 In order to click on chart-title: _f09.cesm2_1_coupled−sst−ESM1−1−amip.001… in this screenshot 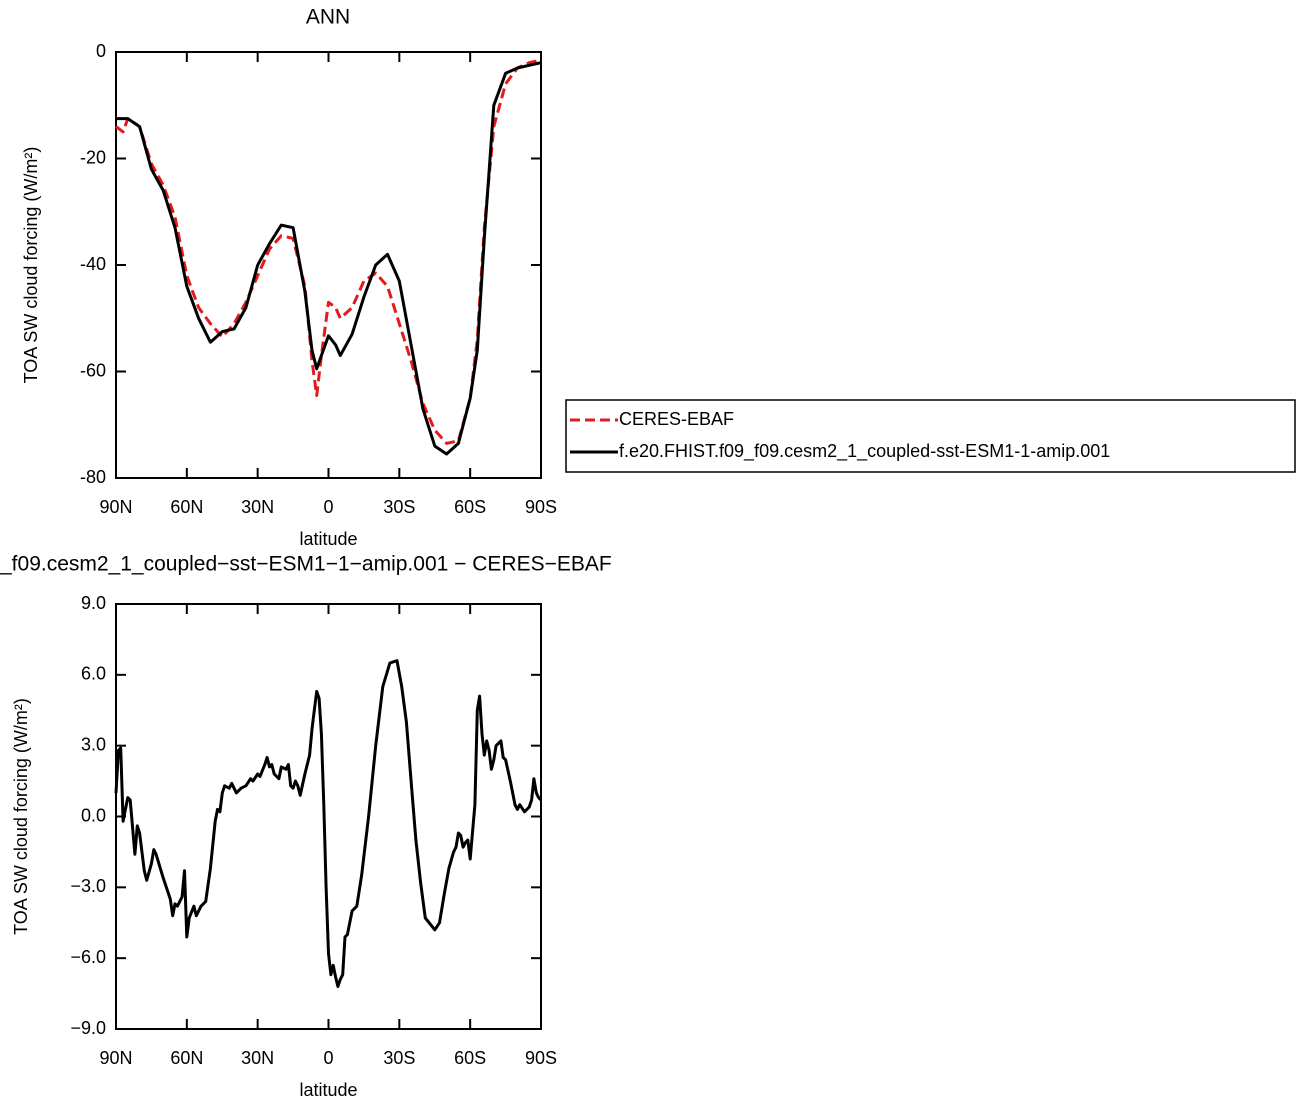, I will do `click(306, 564)`.